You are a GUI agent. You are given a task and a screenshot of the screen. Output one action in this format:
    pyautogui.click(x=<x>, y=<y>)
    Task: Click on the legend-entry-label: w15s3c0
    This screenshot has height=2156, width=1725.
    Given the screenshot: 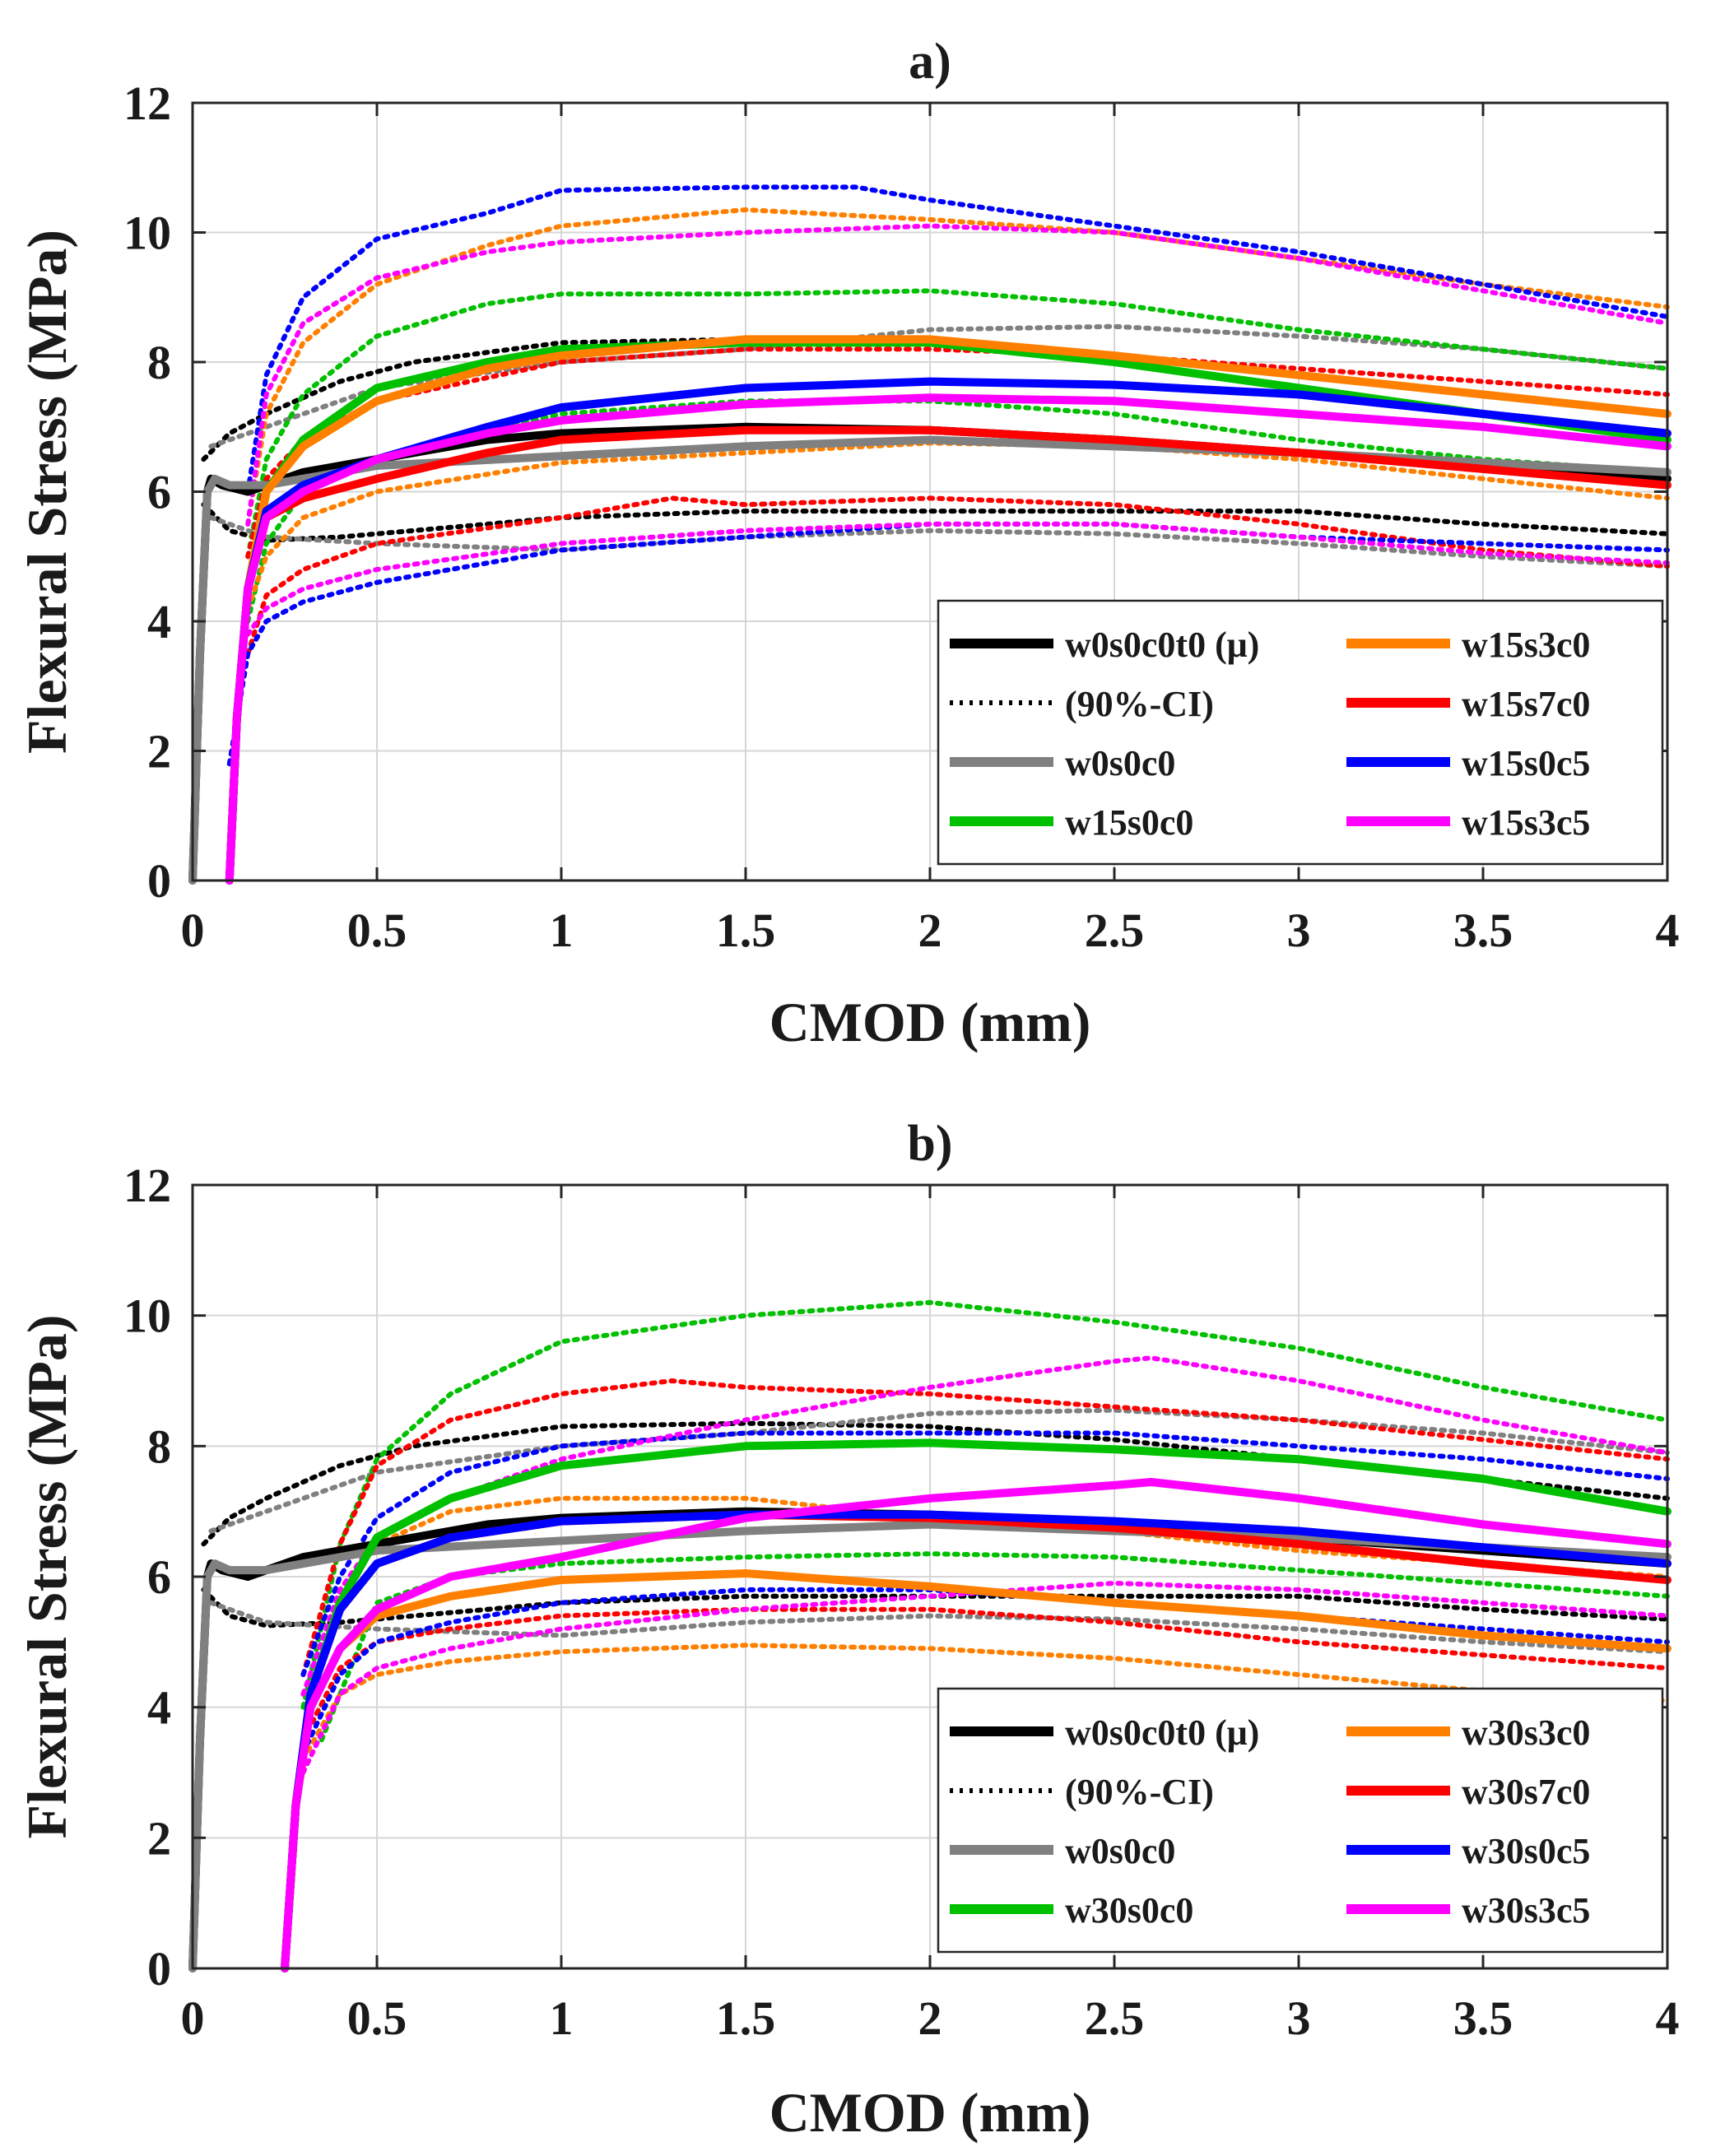 What is the action you would take?
    pyautogui.click(x=1526, y=645)
    